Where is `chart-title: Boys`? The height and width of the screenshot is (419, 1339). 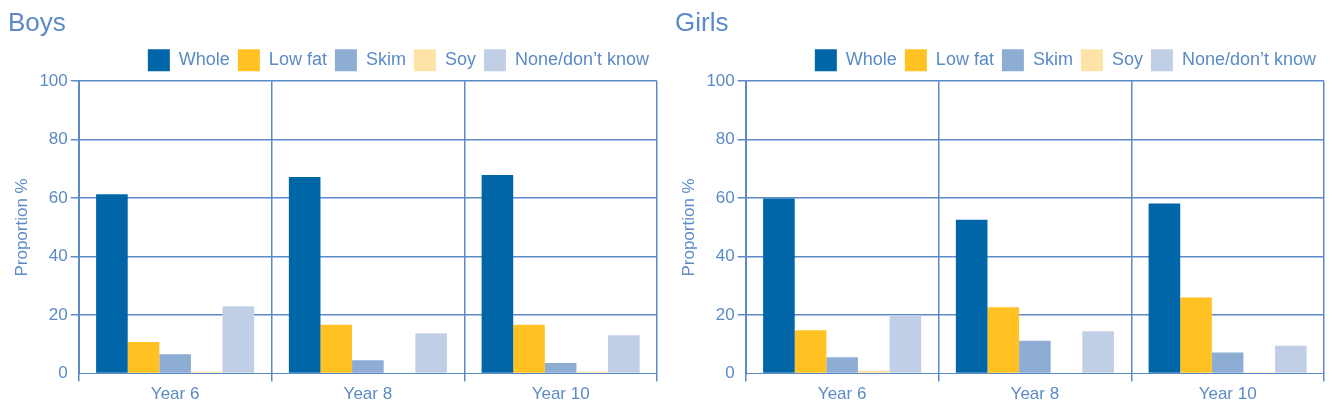 chart-title: Boys is located at coordinates (37, 21).